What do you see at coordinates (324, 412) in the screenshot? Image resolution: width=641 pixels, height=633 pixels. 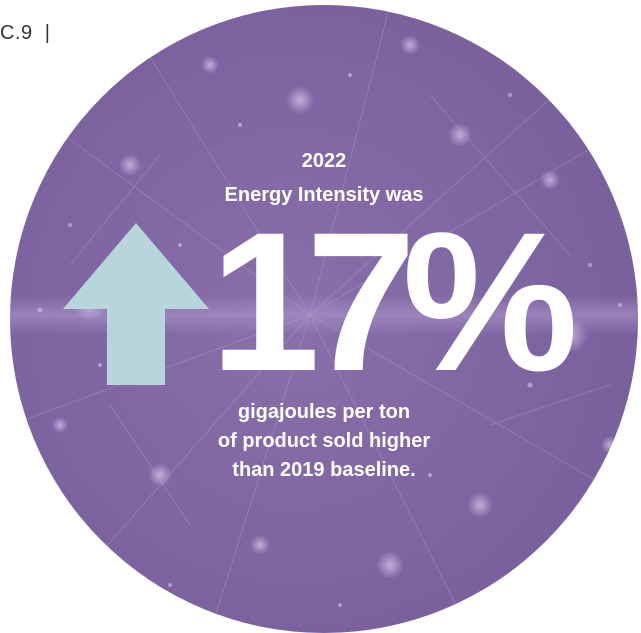 I see `caption-line: gigajoules per ton` at bounding box center [324, 412].